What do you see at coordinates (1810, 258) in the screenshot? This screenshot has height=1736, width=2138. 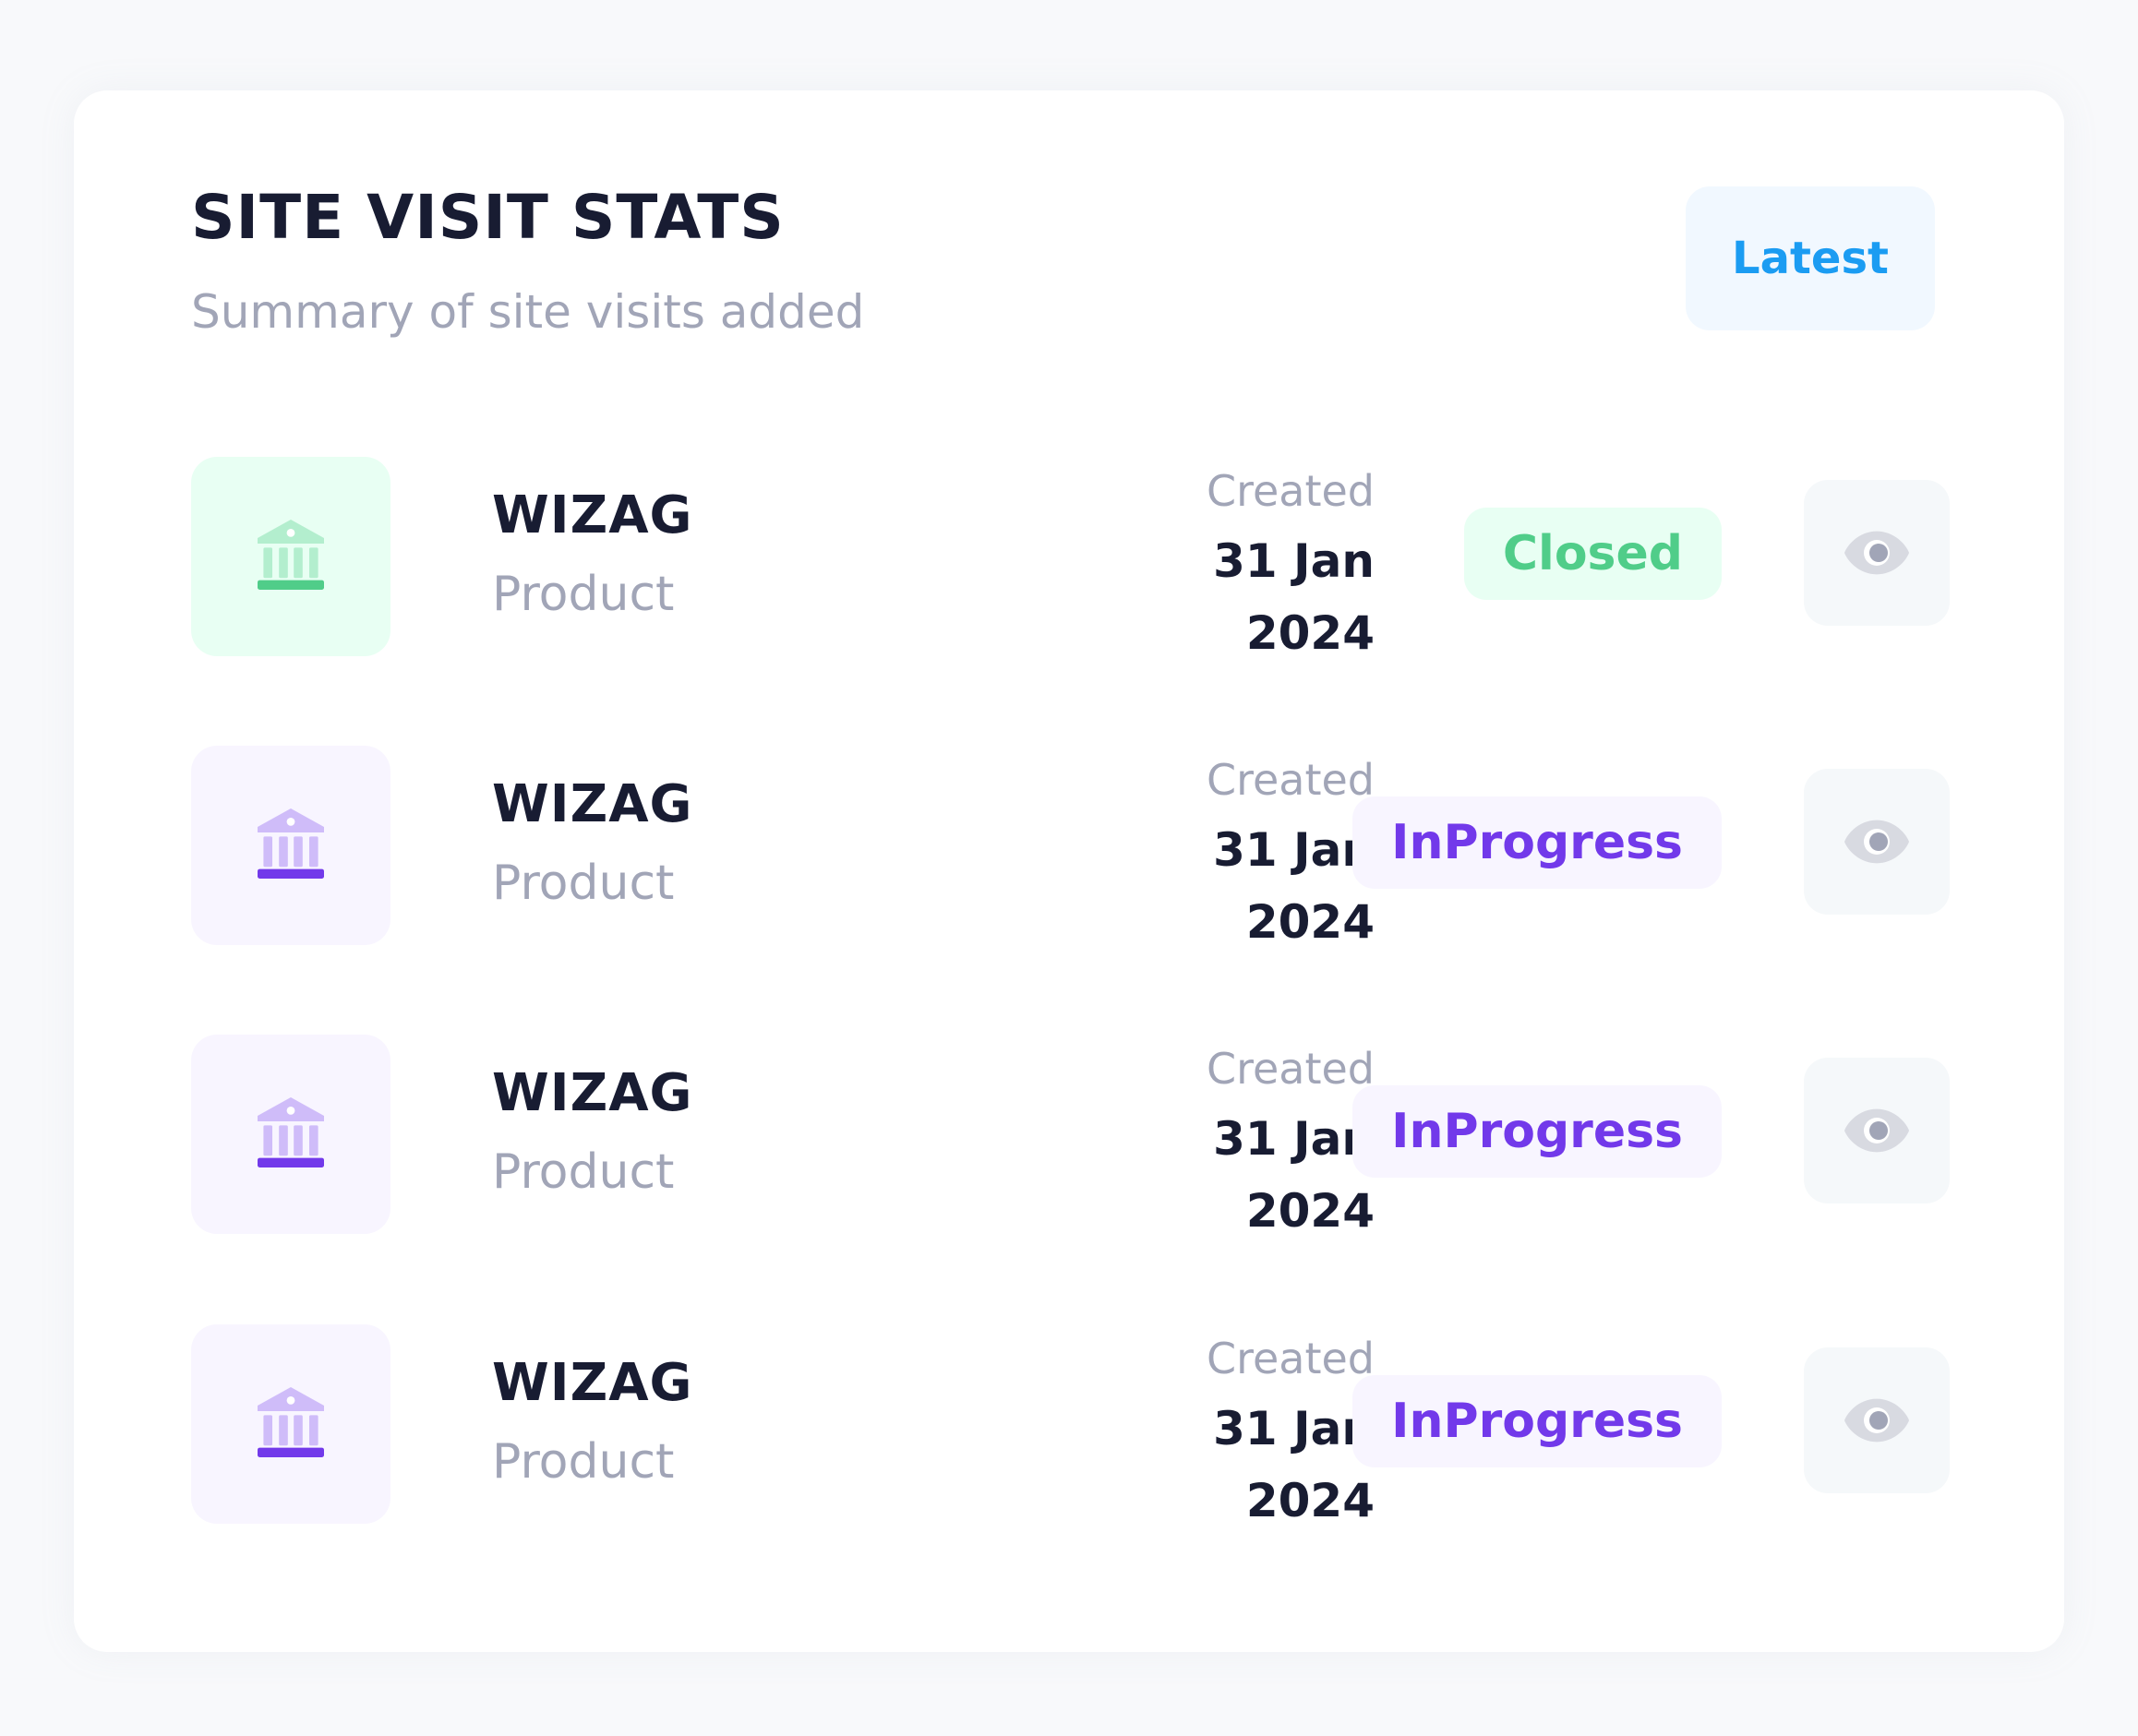 I see `latest-filter-button: Latest` at bounding box center [1810, 258].